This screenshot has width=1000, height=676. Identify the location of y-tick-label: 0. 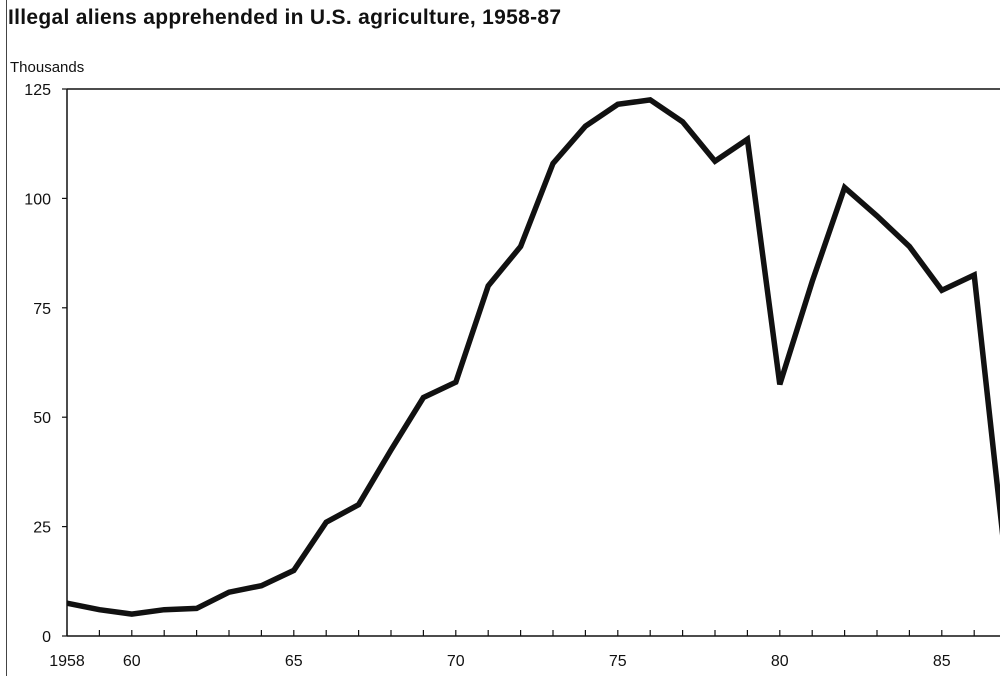
(46, 637).